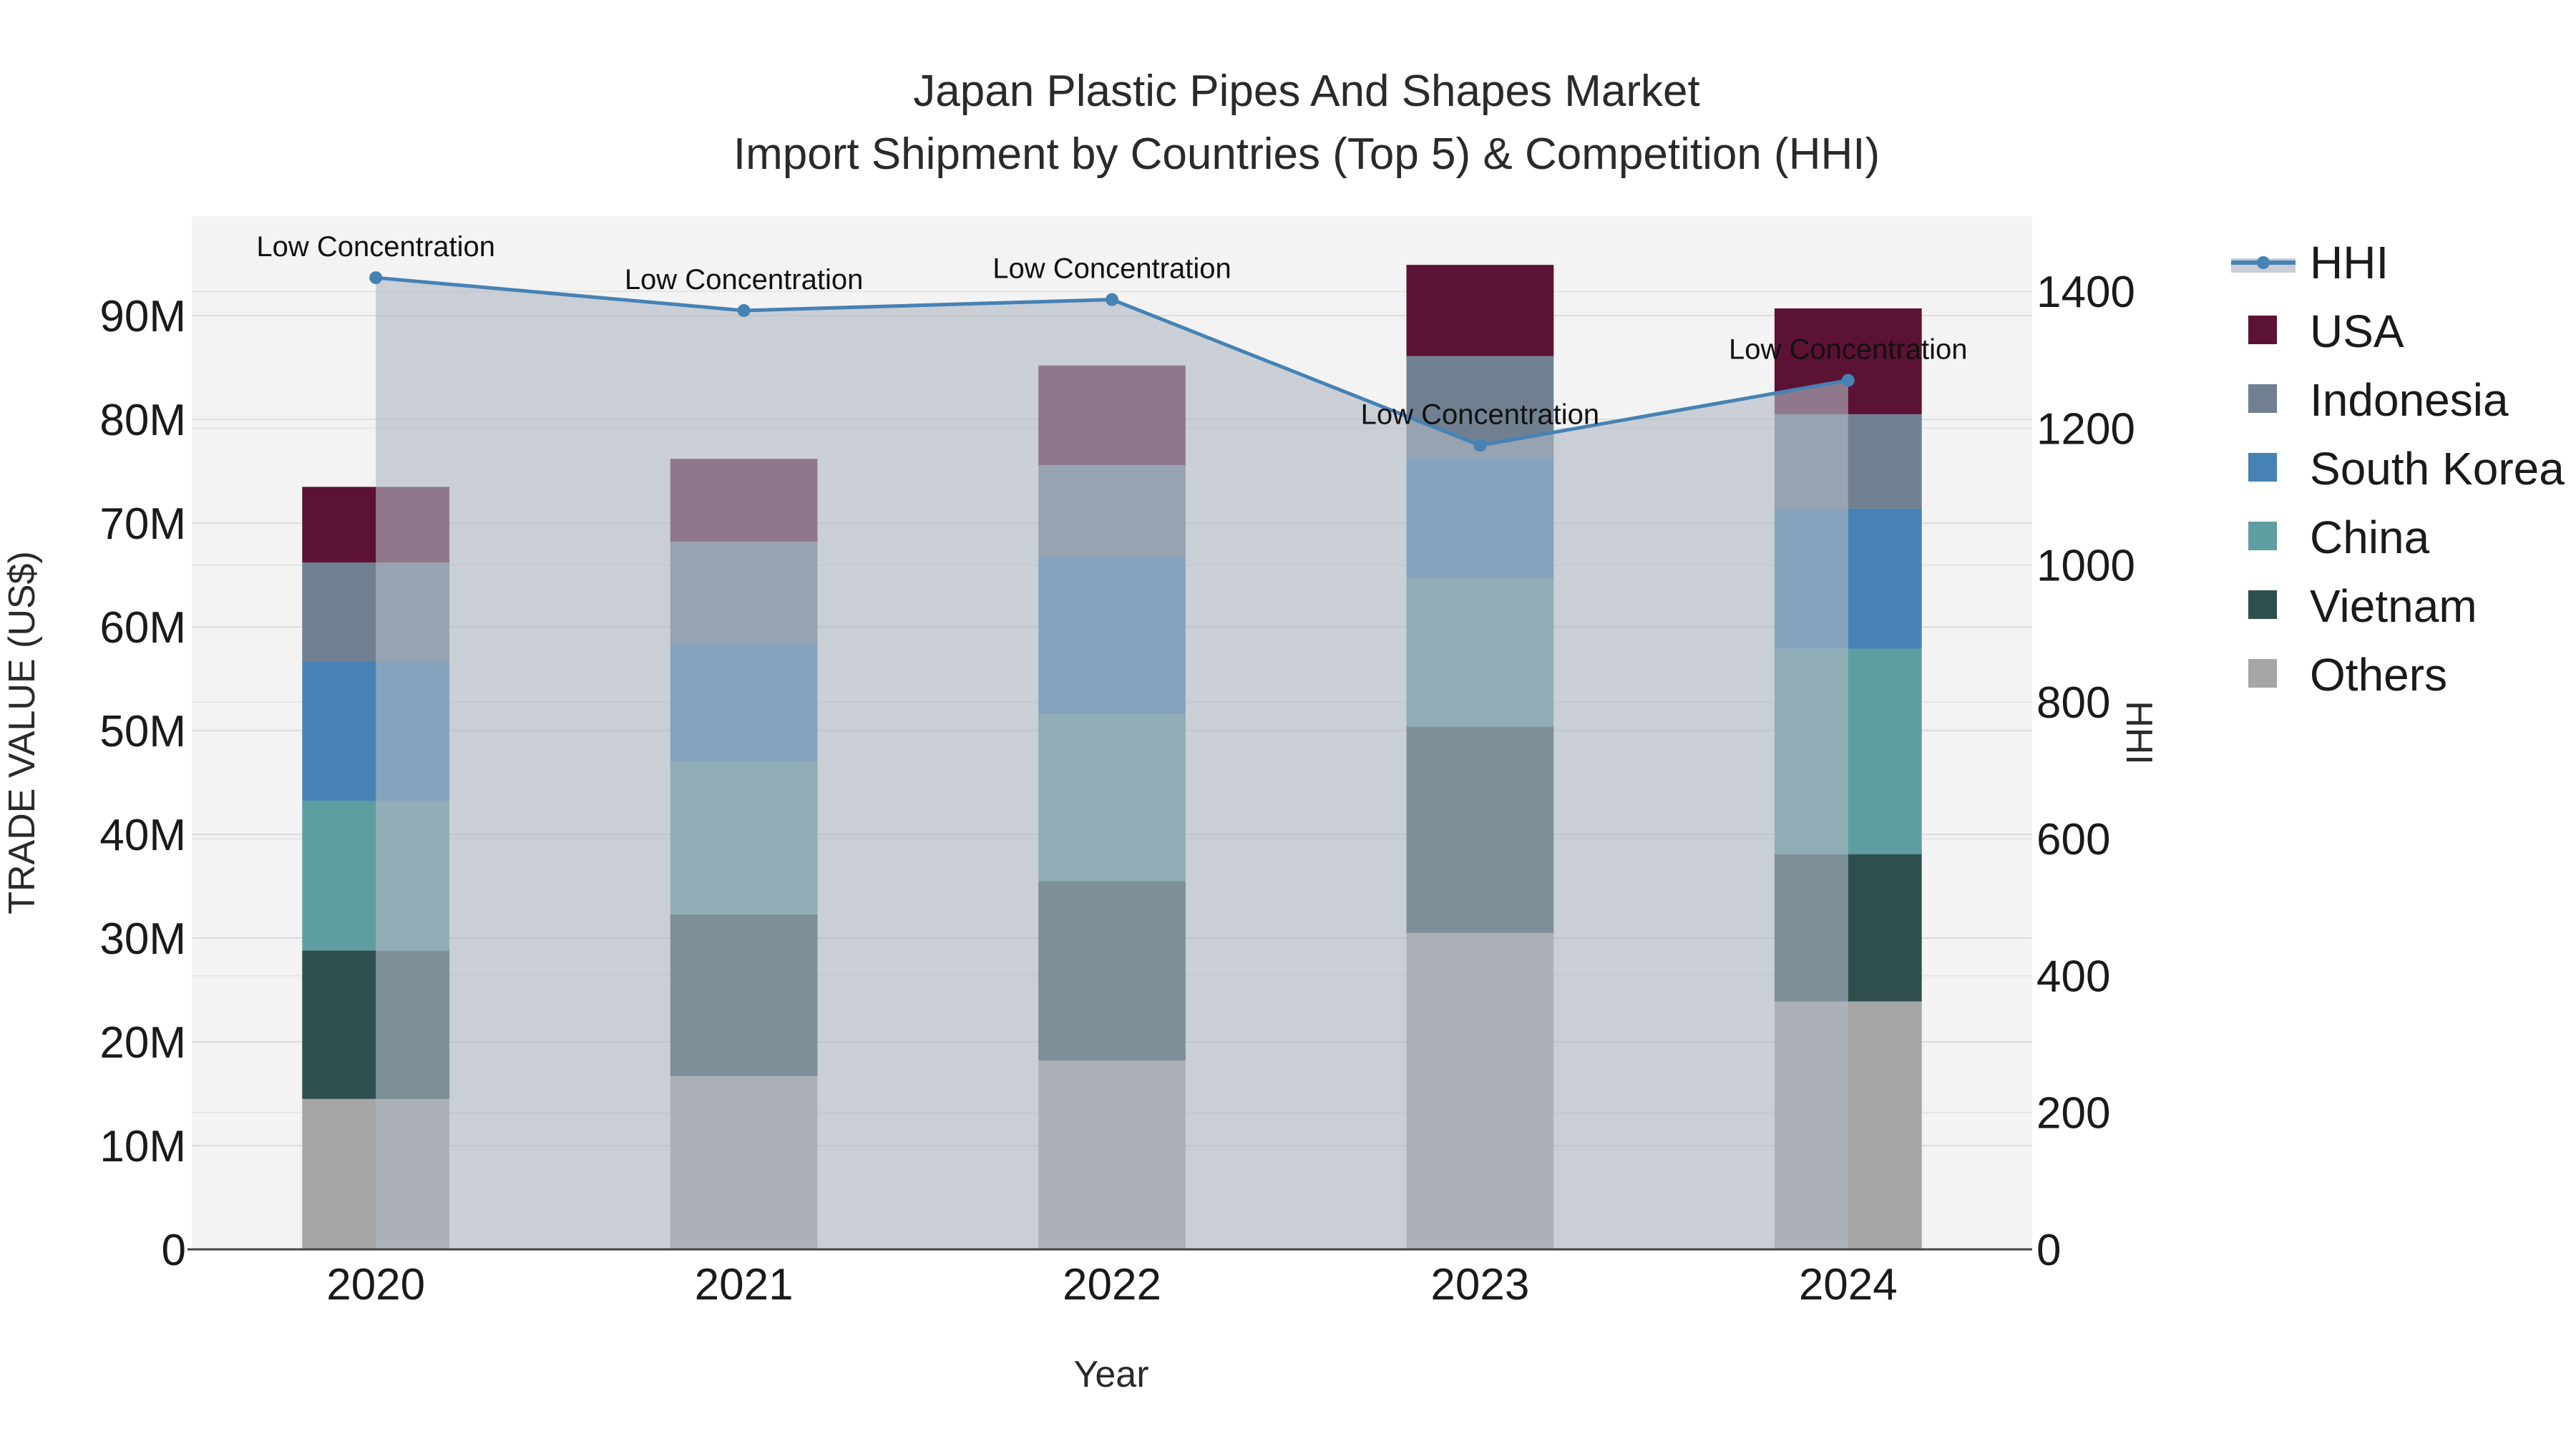 The width and height of the screenshot is (2576, 1449). Describe the element at coordinates (142, 835) in the screenshot. I see `y-tick-label: 40M` at that location.